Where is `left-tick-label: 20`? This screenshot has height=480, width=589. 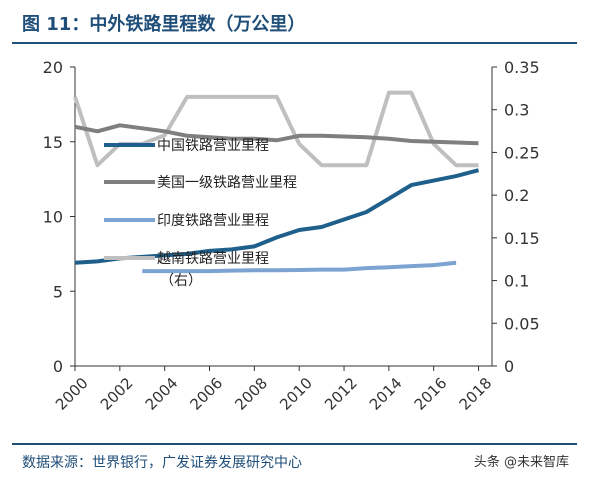 left-tick-label: 20 is located at coordinates (53, 67).